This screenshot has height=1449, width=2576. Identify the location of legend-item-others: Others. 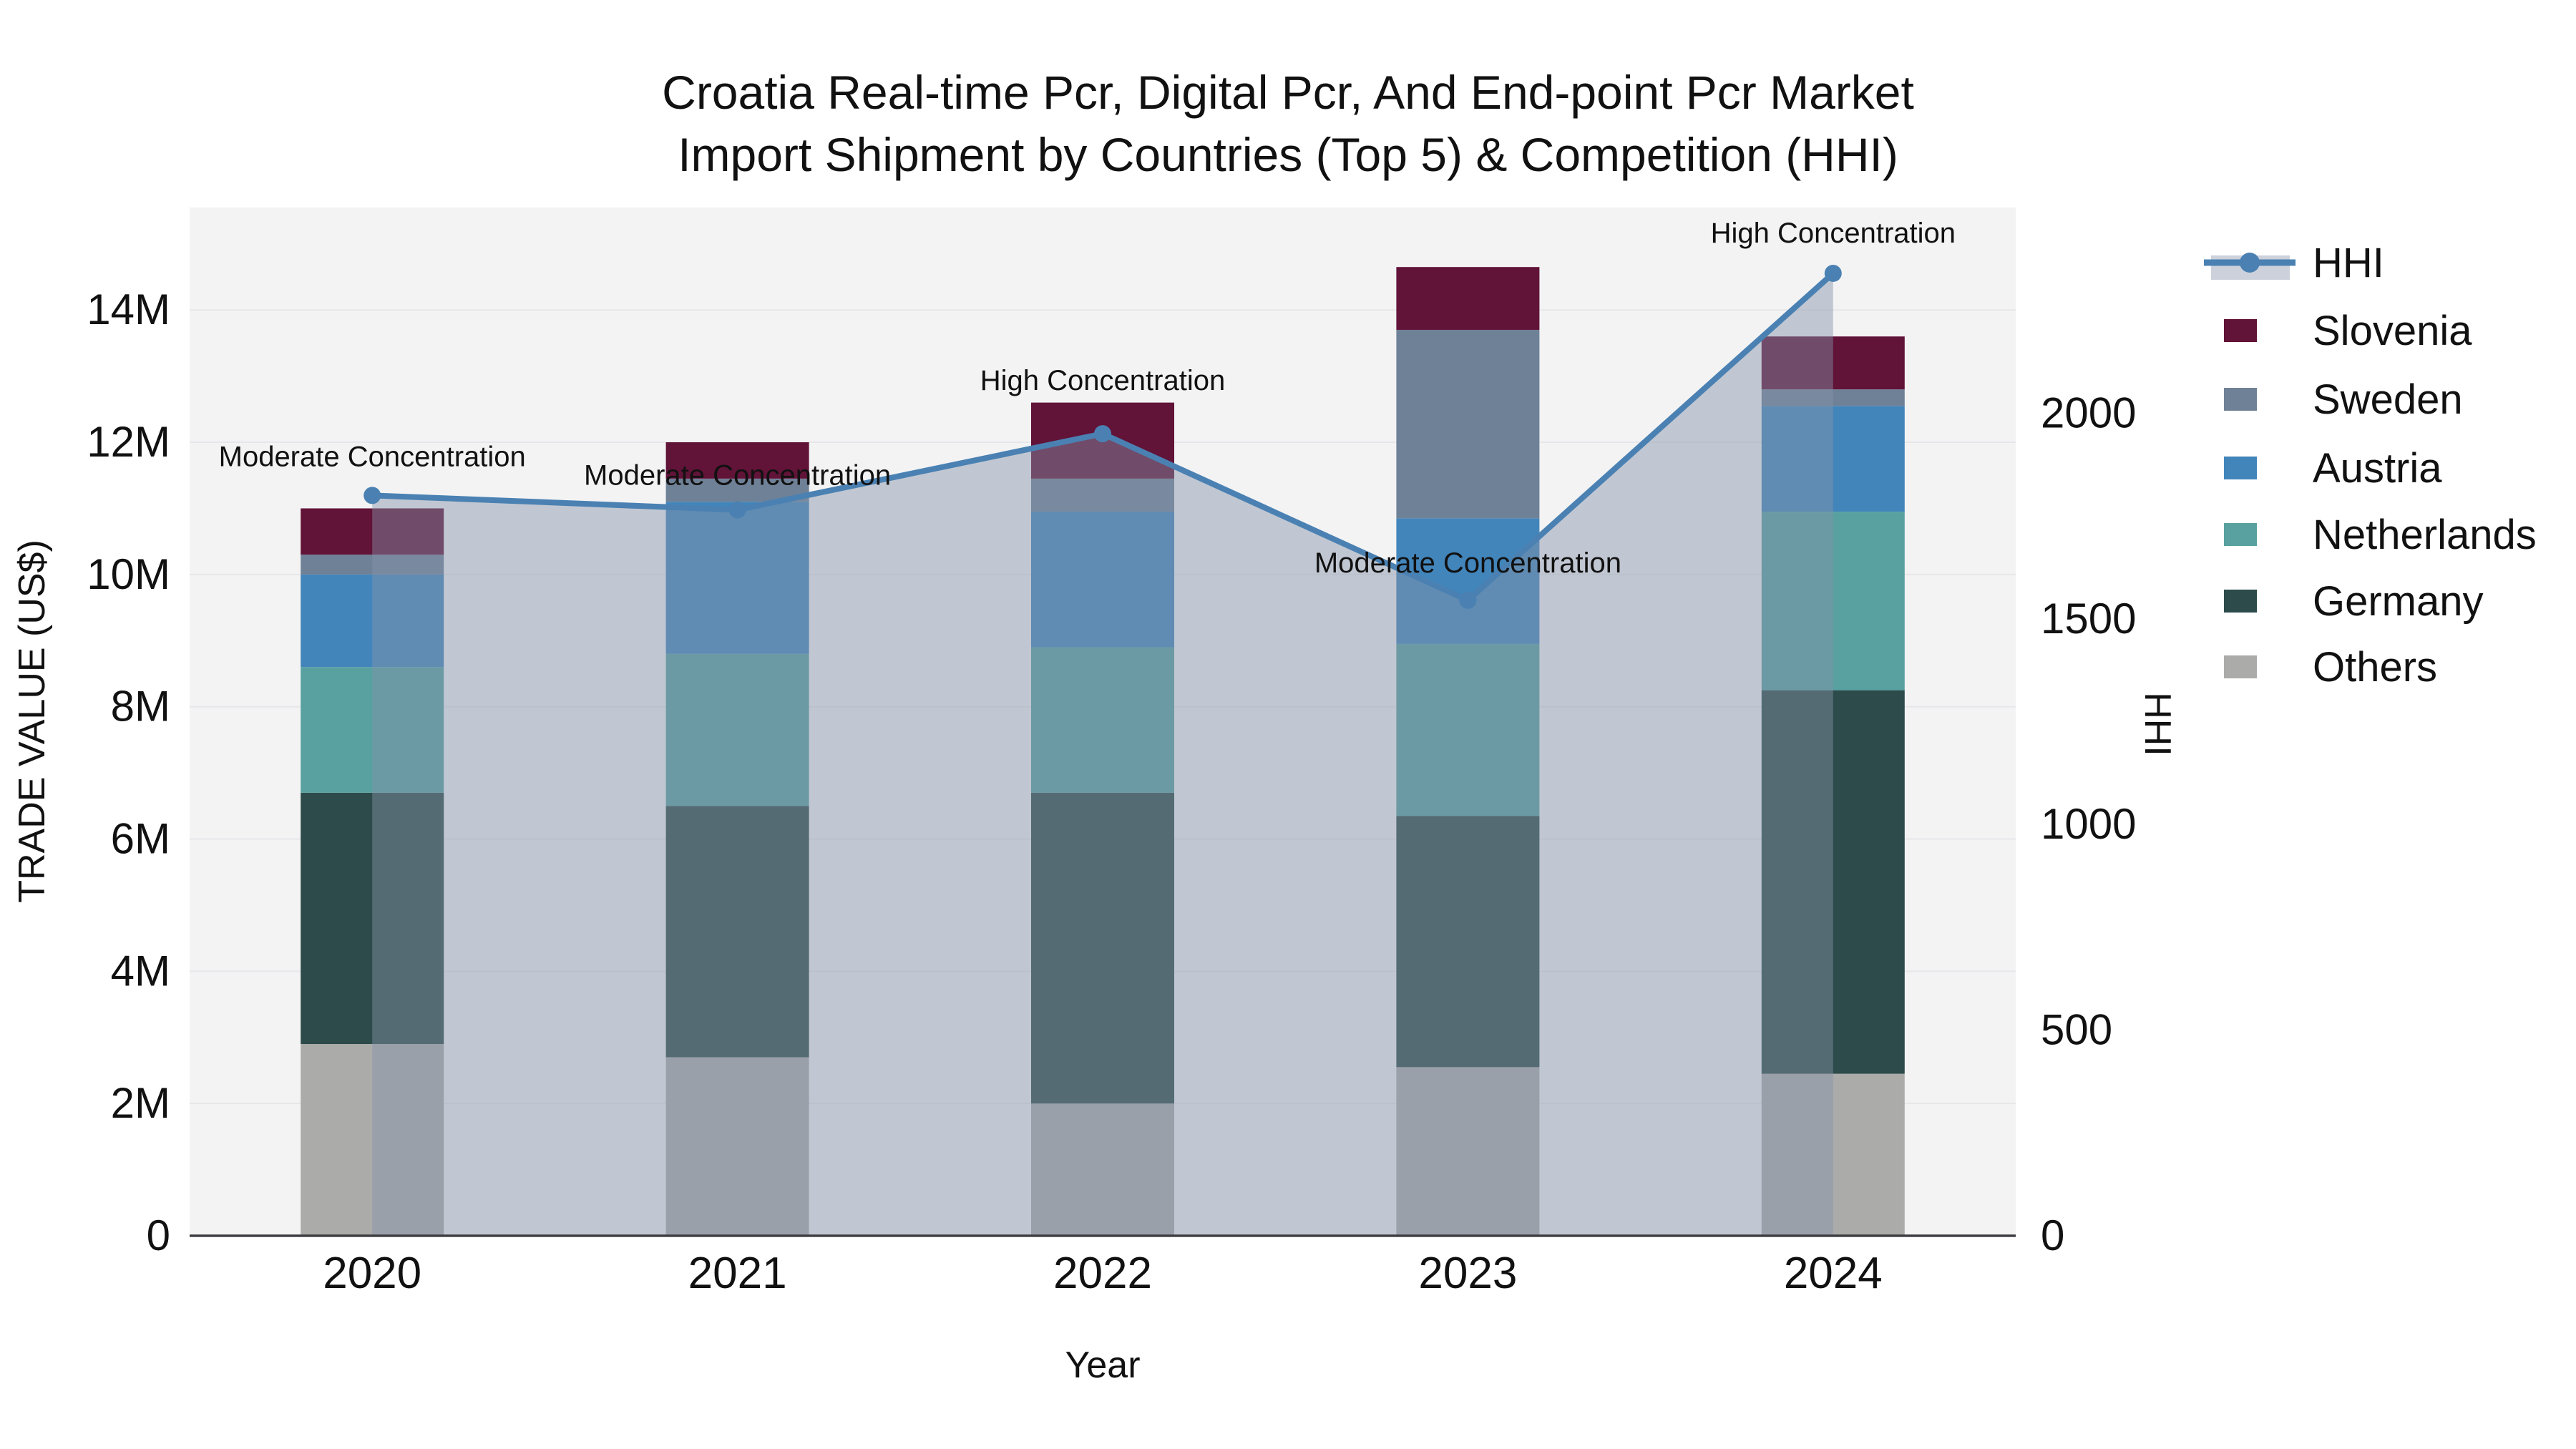
(2330, 667).